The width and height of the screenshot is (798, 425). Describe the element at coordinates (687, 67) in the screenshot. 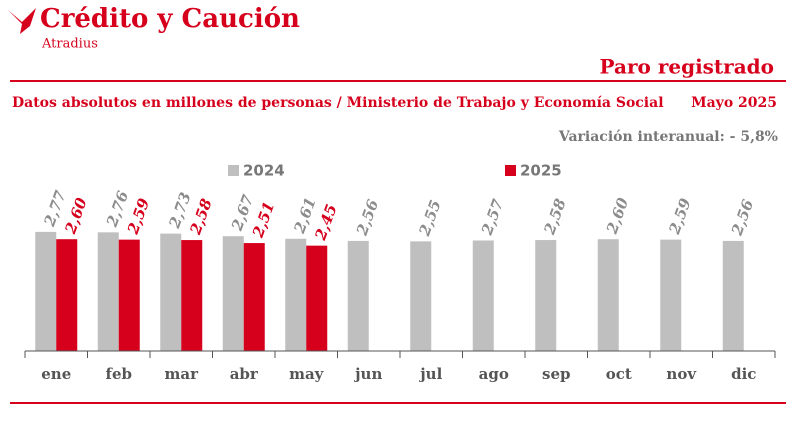

I see `chart-title: Paro registrado` at that location.